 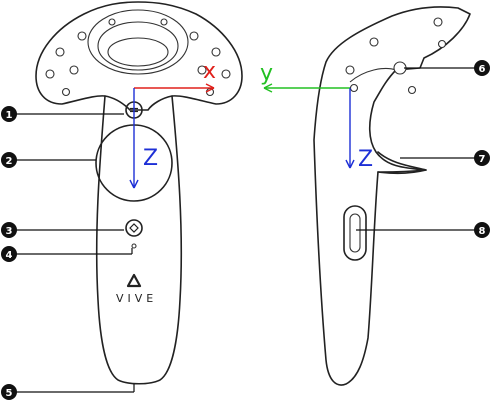 I want to click on tracking-sensors, so click(x=138, y=57).